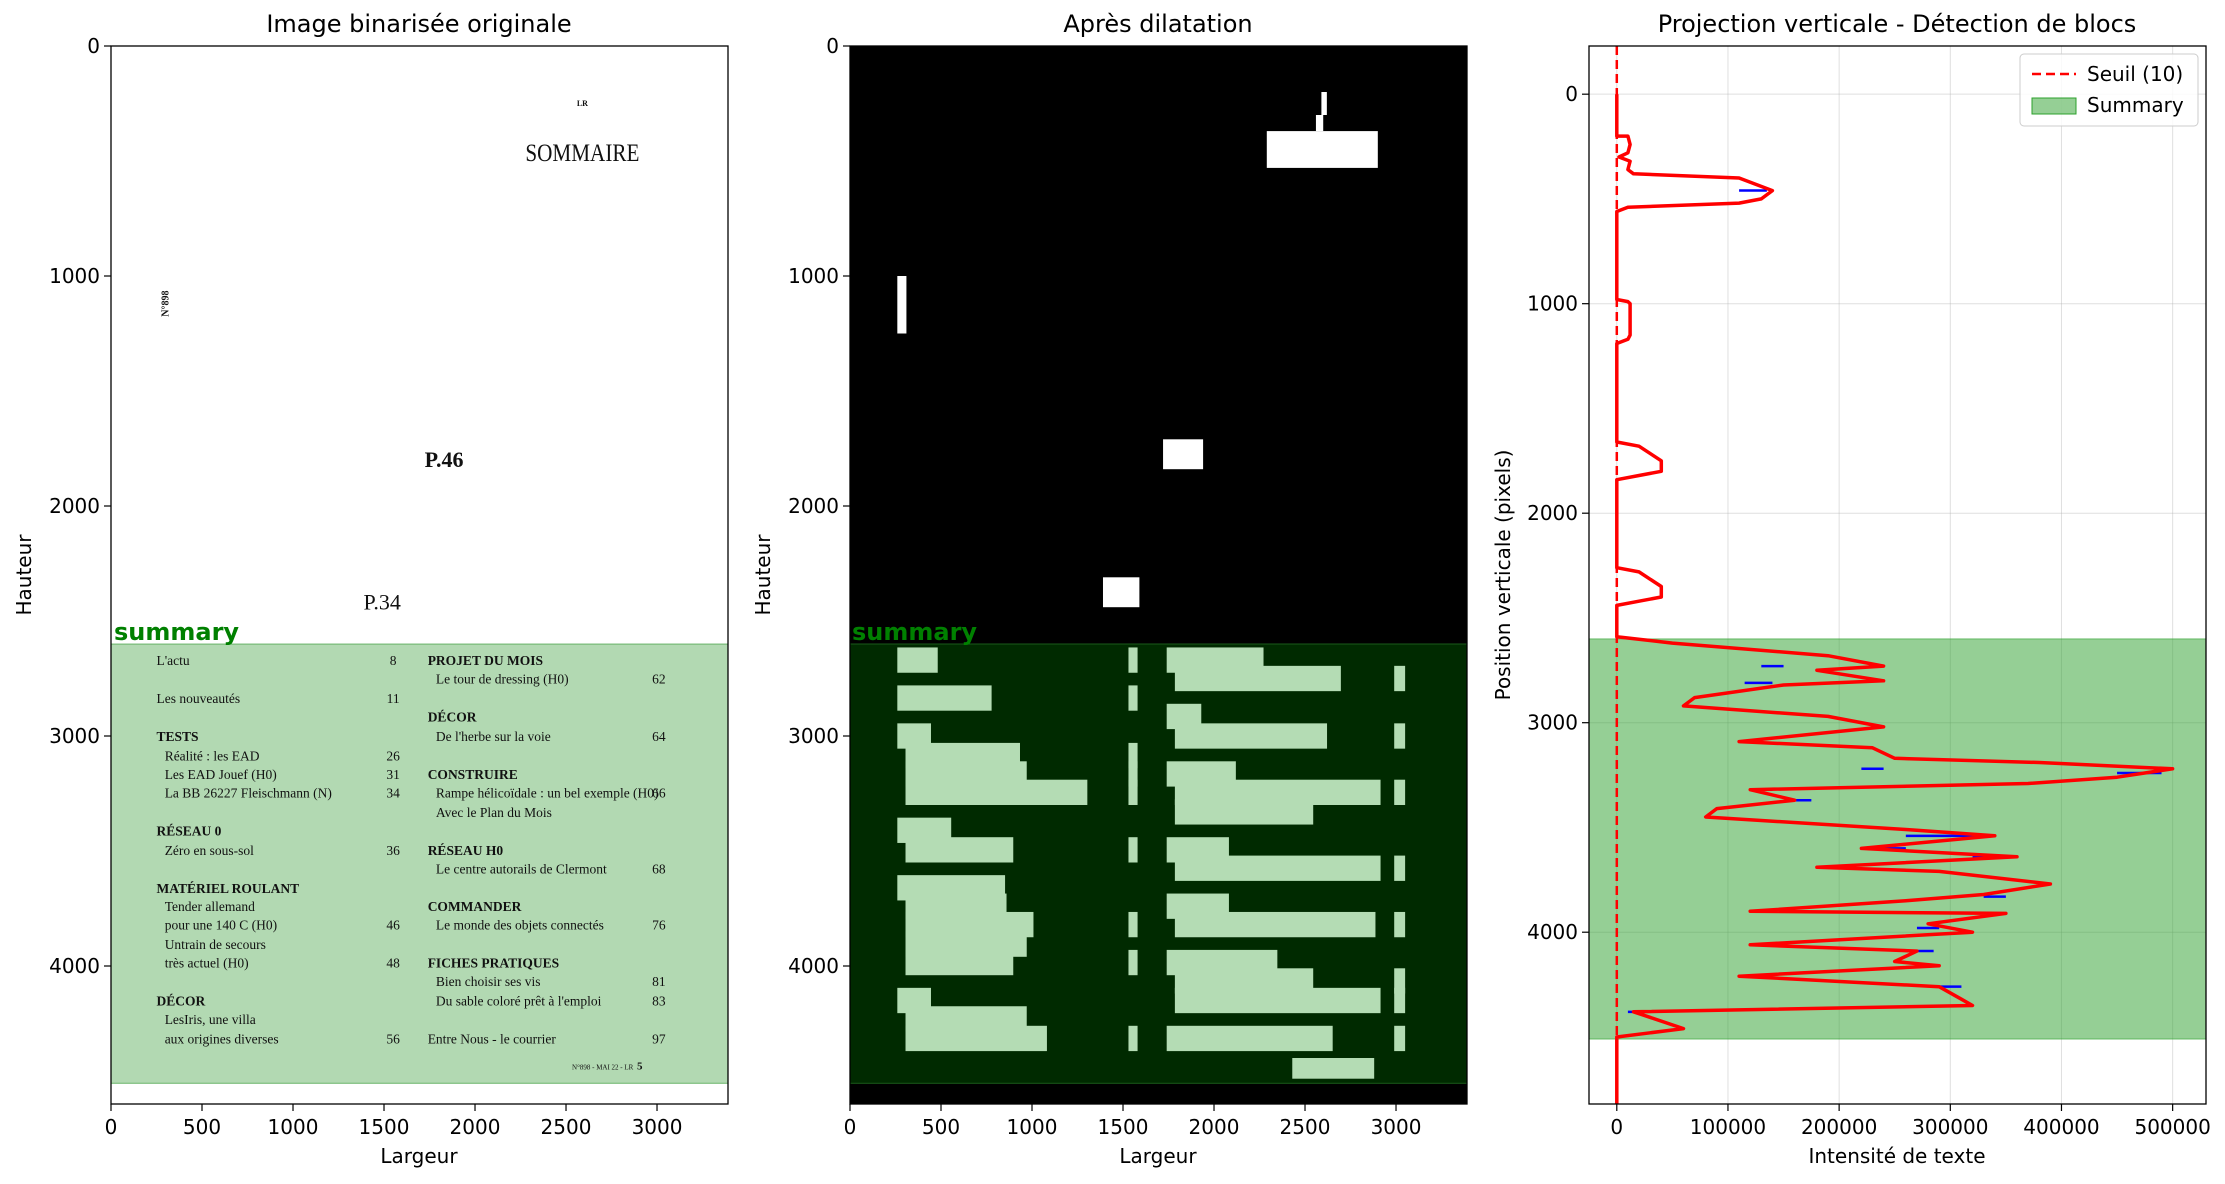 The image size is (2225, 1184). What do you see at coordinates (24, 575) in the screenshot?
I see `panel1-ylabel: Hauteur` at bounding box center [24, 575].